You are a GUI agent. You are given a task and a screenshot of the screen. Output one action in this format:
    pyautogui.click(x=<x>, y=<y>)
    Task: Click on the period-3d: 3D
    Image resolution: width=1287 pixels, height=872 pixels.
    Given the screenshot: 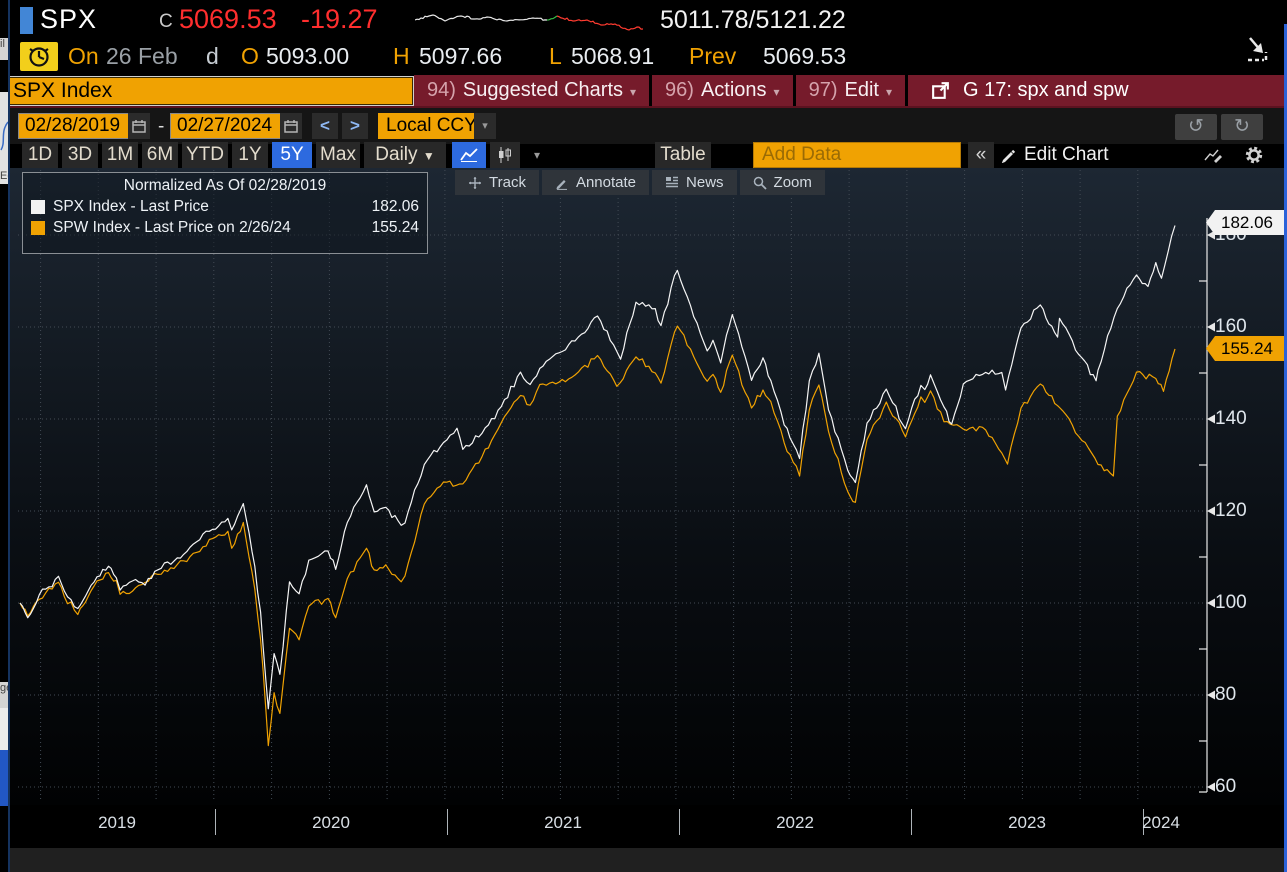 What is the action you would take?
    pyautogui.click(x=80, y=155)
    